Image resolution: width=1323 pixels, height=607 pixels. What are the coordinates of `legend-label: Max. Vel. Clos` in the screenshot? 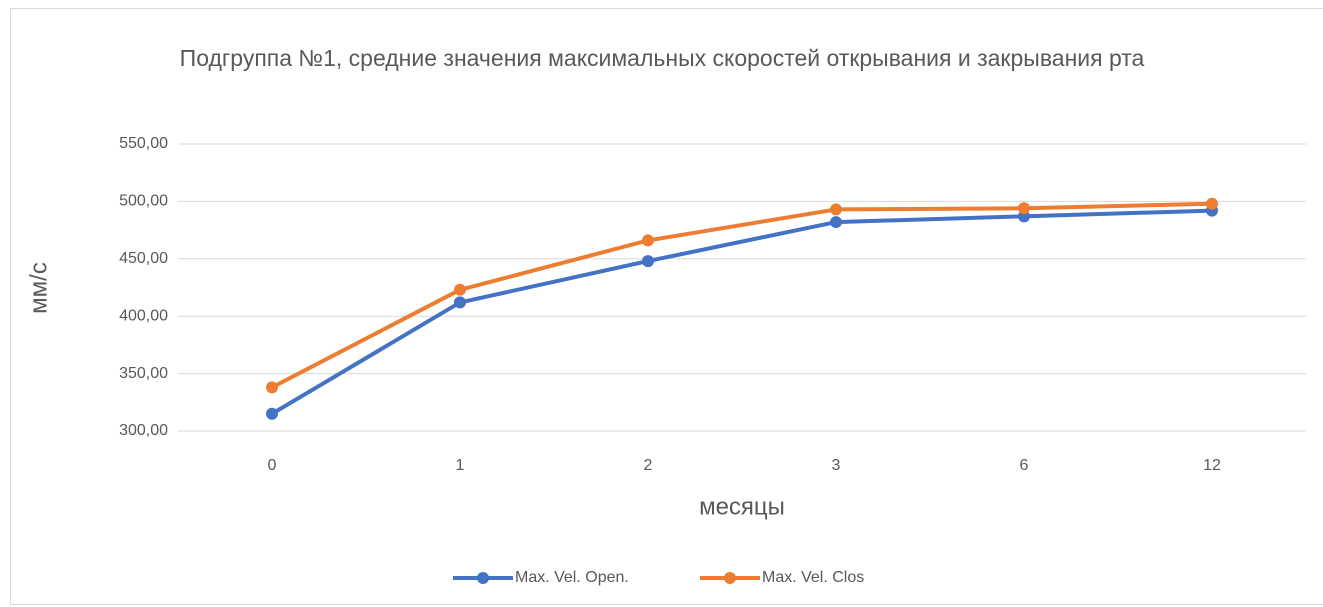 It's located at (813, 577).